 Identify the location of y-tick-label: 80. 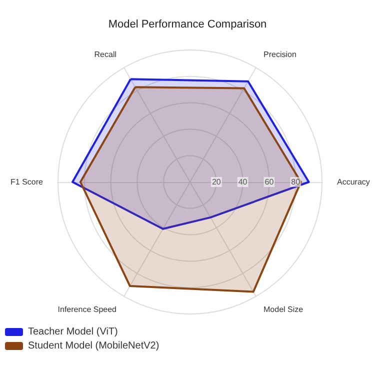
(296, 182).